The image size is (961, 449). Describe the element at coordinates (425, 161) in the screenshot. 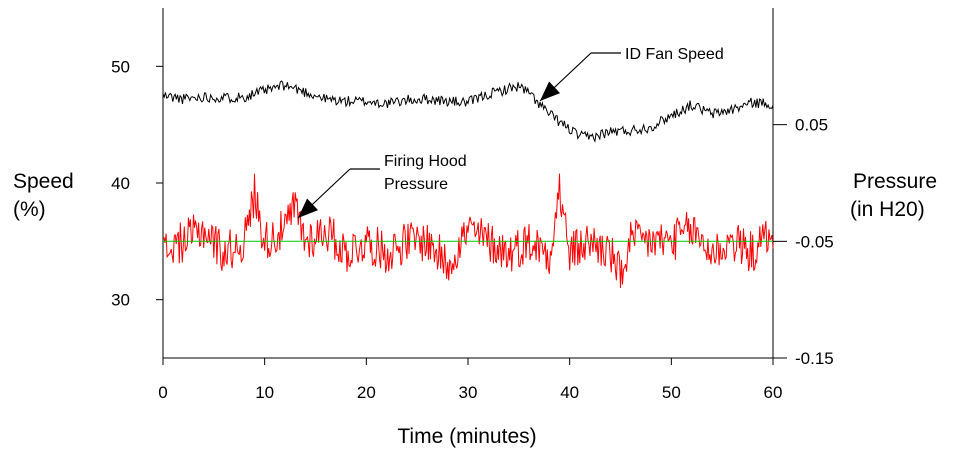

I see `annotation-firing-hood-line1: Firing Hood` at that location.